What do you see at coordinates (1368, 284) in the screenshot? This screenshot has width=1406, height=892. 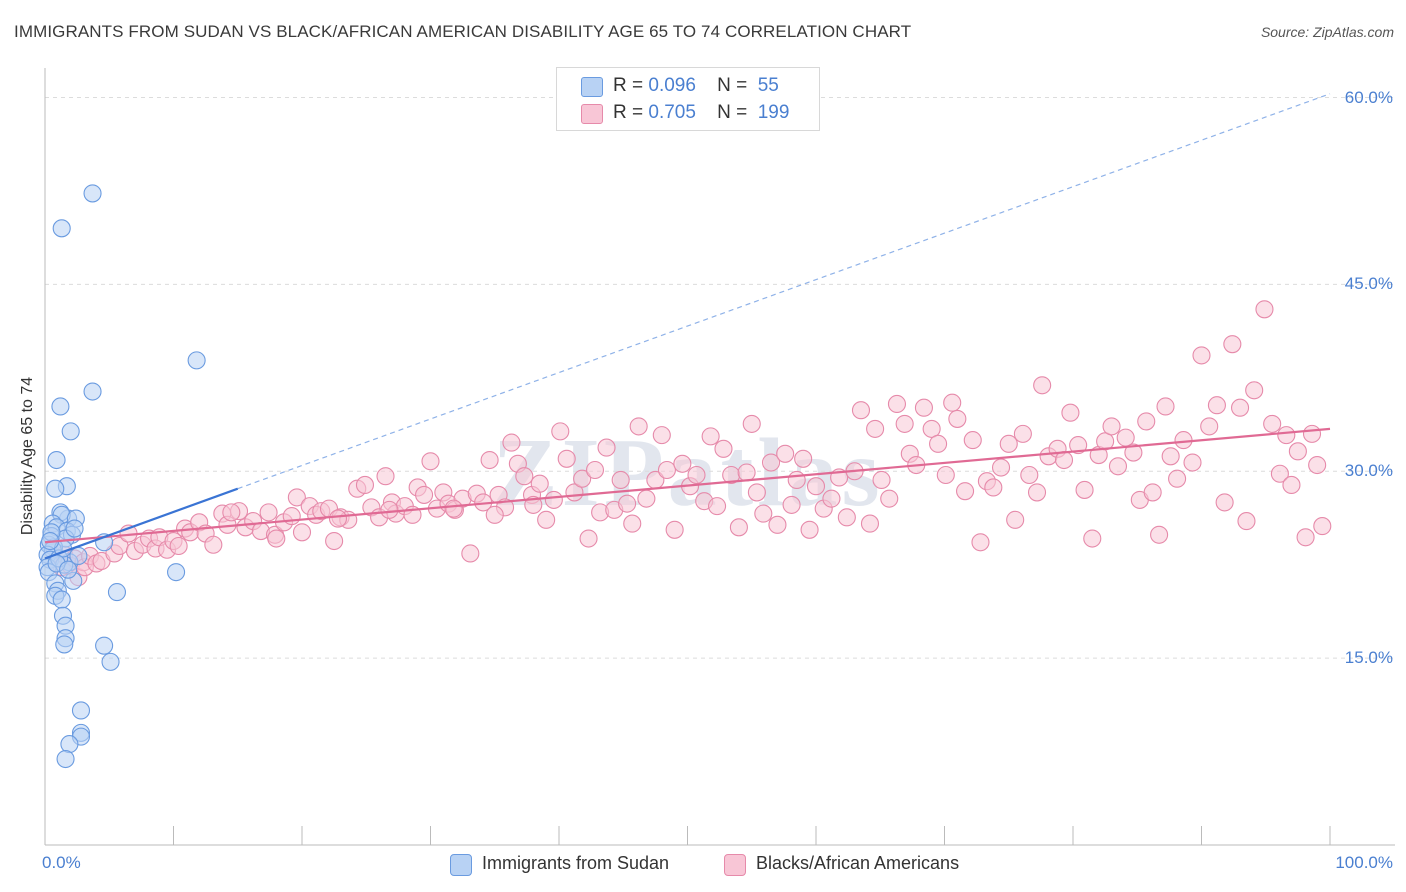 I see `y-tick-label: 45.0%` at bounding box center [1368, 284].